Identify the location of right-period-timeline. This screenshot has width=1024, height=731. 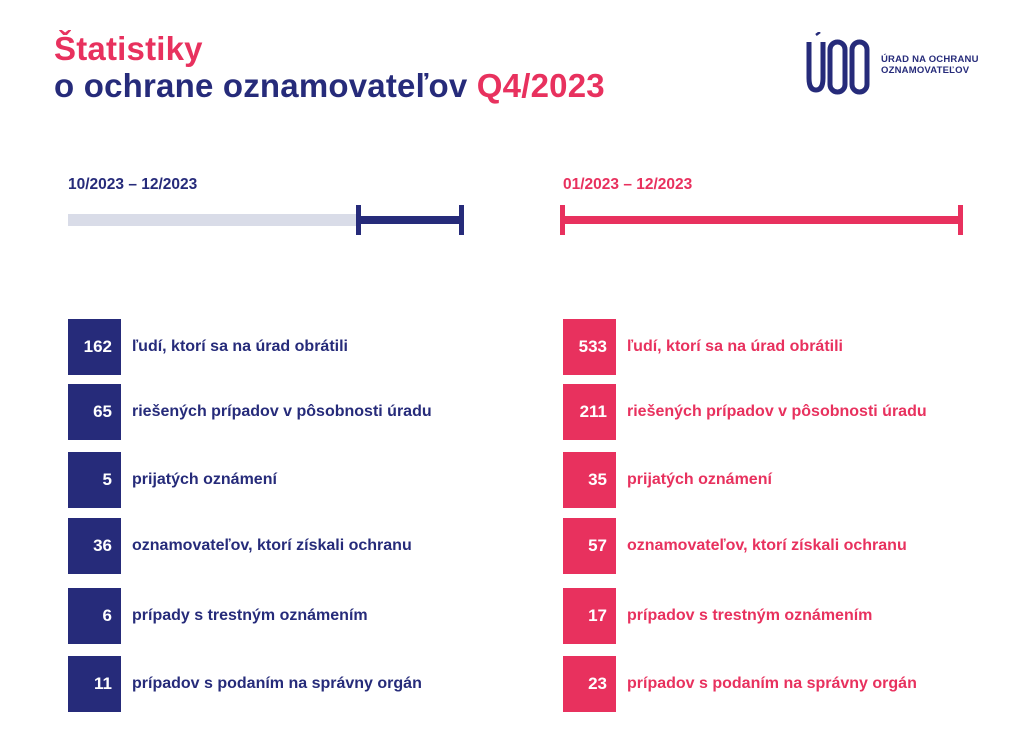
(761, 220).